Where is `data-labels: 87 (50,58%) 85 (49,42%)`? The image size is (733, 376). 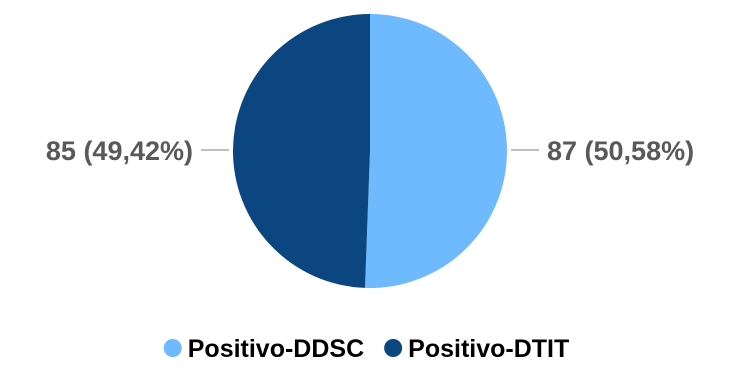
data-labels: 87 (50,58%) 85 (49,42%) is located at coordinates (370, 151).